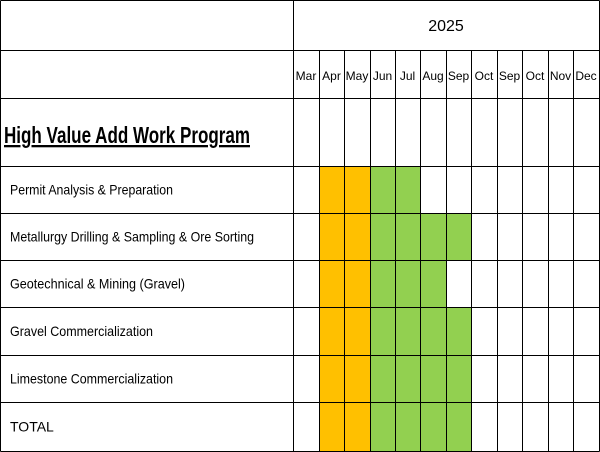  I want to click on month-label: Mar, so click(306, 76).